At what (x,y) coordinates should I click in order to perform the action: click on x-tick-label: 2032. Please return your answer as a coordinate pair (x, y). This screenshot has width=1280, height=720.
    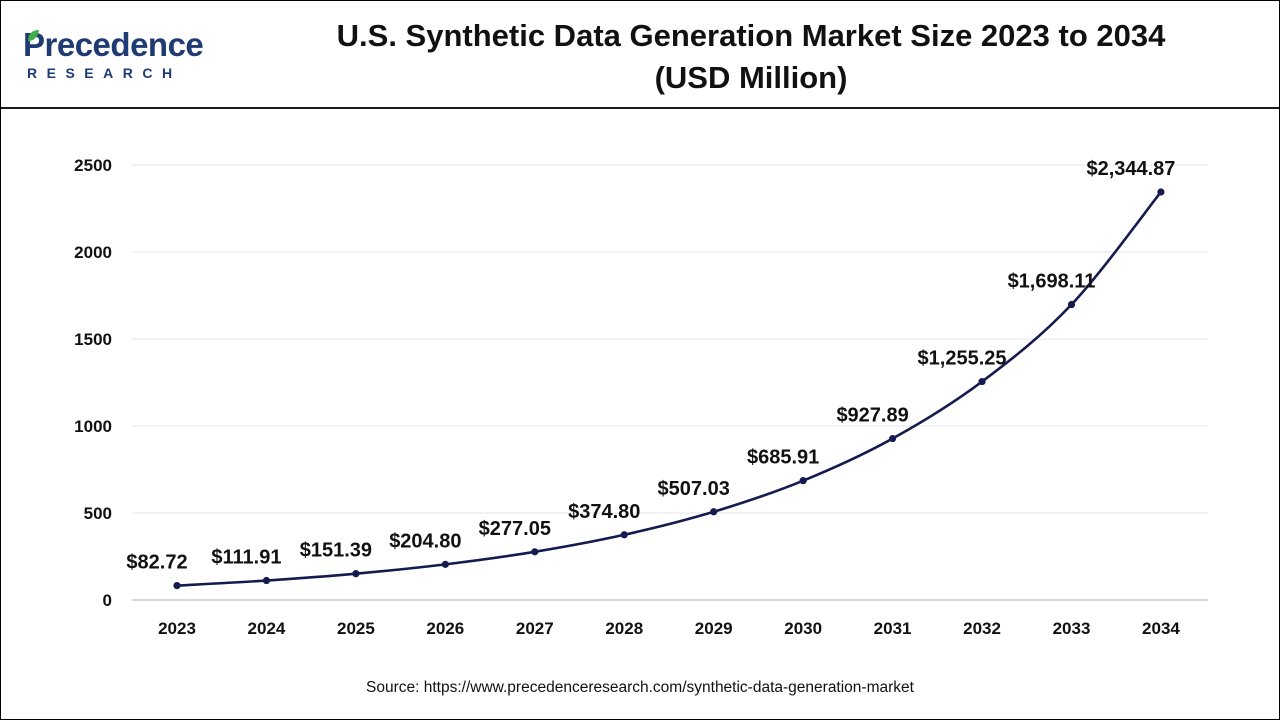
    Looking at the image, I should click on (982, 628).